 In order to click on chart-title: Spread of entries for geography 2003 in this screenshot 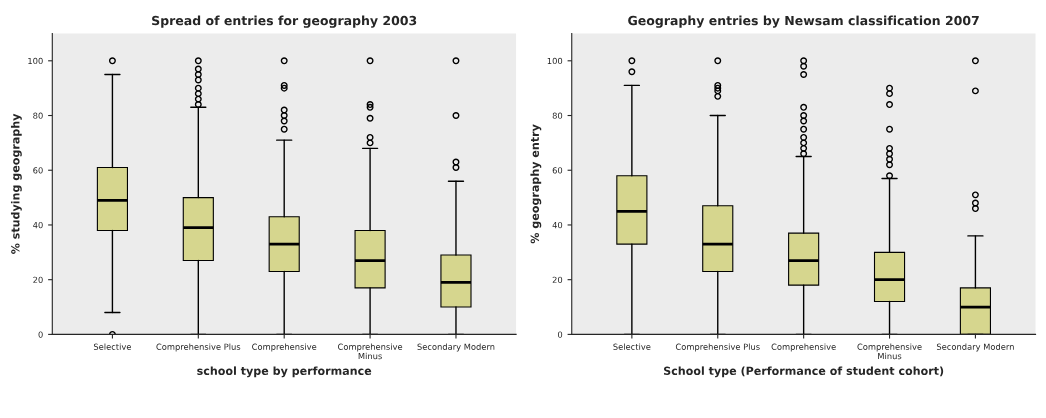, I will do `click(284, 21)`.